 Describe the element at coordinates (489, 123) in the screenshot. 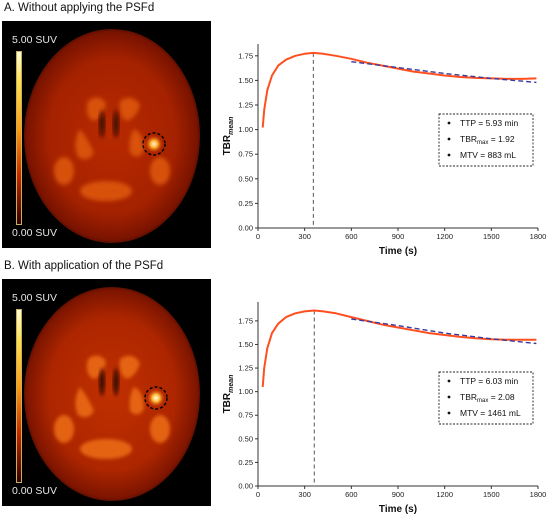

I see `legend-entry: TTP = 5.93 min` at that location.